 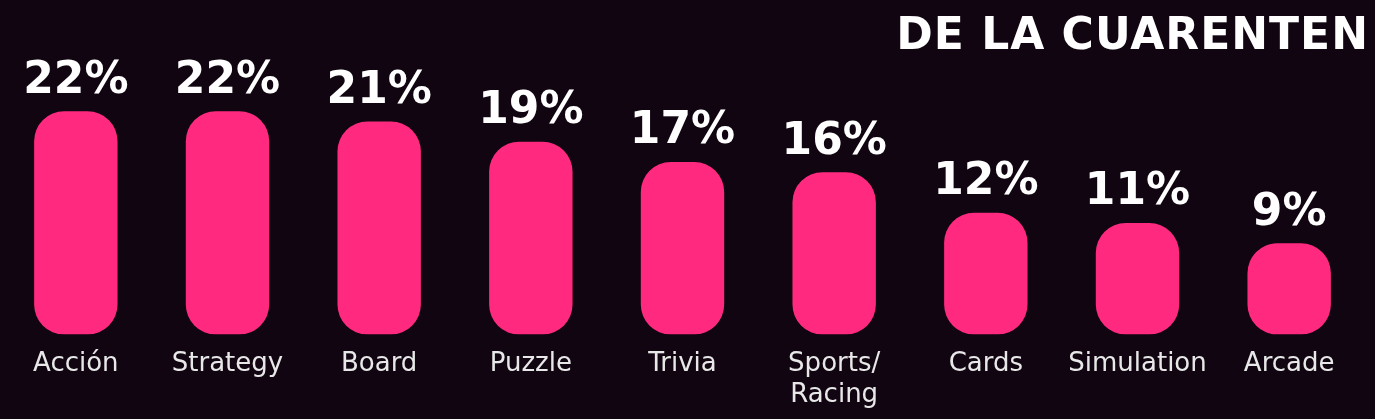 What do you see at coordinates (834, 377) in the screenshot?
I see `x-tick-label: Sports/ Racing` at bounding box center [834, 377].